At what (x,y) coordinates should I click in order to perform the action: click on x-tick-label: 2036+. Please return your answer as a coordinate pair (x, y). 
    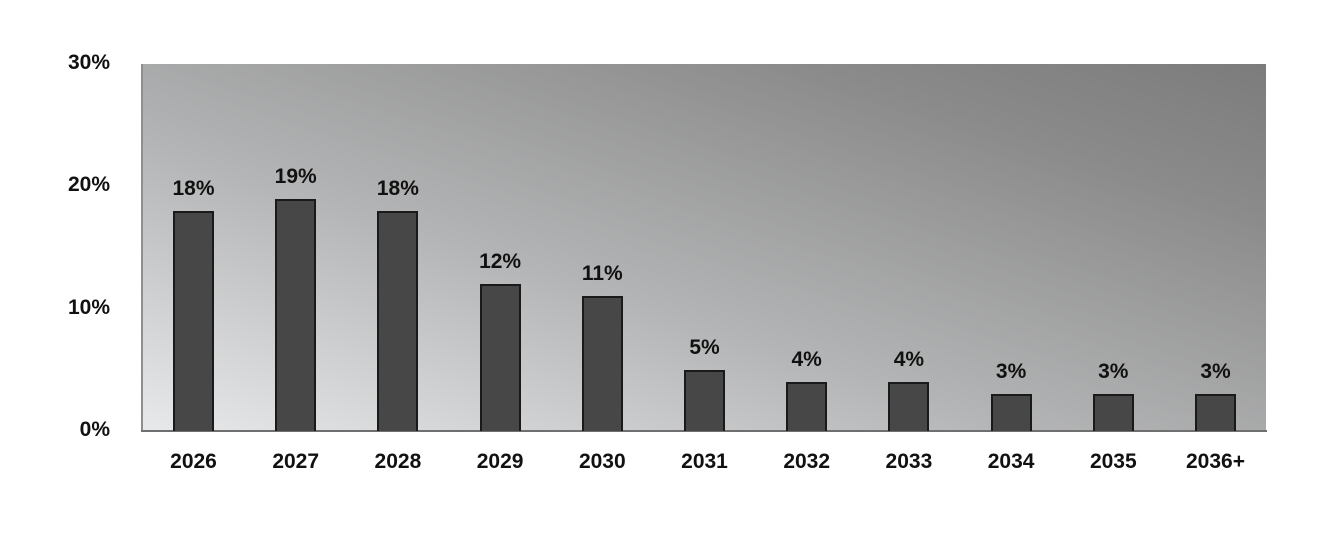
    Looking at the image, I should click on (1215, 461).